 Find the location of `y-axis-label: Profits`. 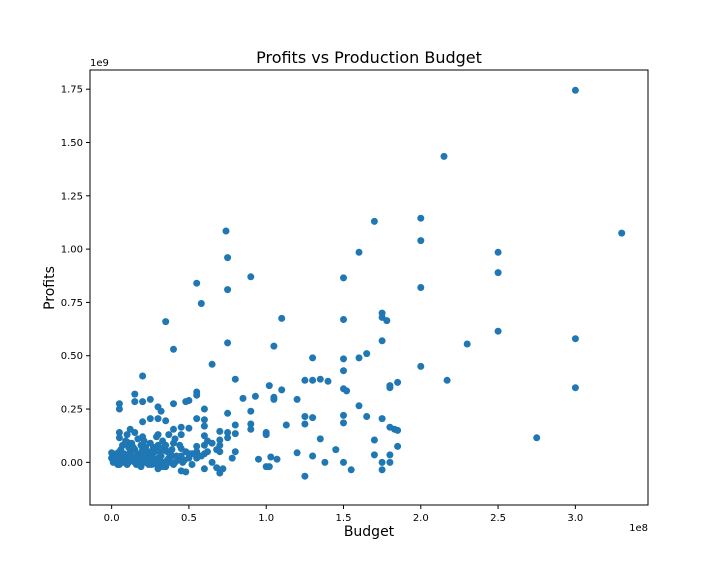

y-axis-label: Profits is located at coordinates (50, 288).